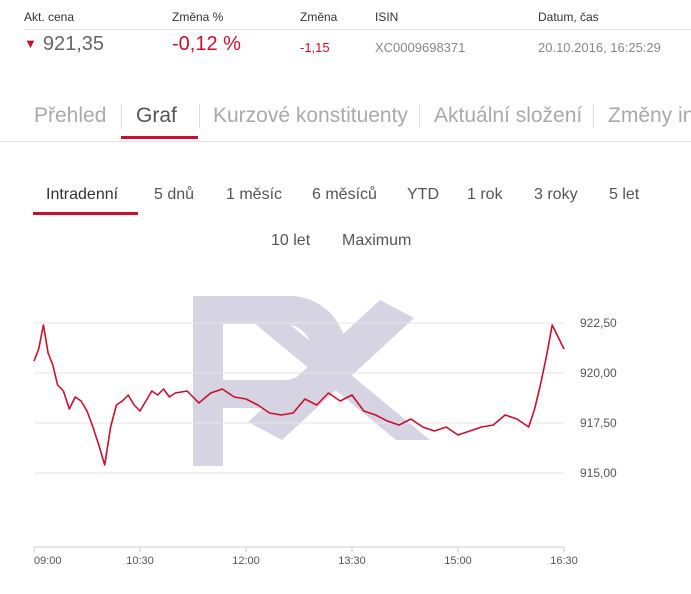  I want to click on active-tab-underline, so click(159, 137).